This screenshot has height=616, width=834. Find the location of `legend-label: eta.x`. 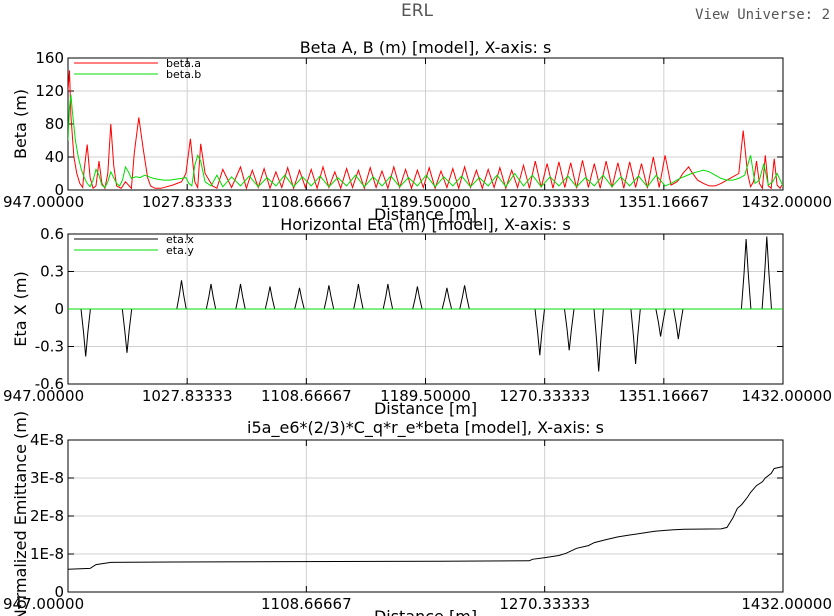

legend-label: eta.x is located at coordinates (180, 239).